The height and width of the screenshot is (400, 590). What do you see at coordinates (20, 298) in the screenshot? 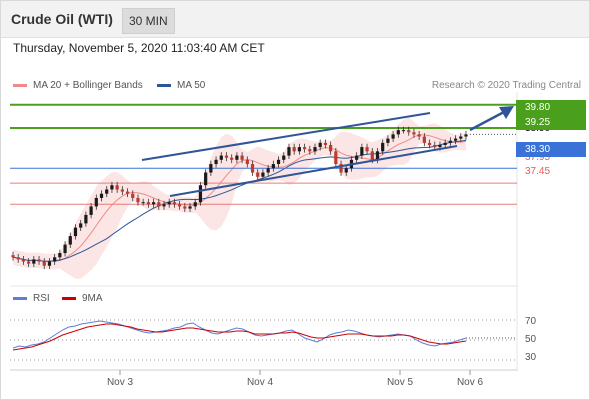
I see `rsi-swatch-icon` at bounding box center [20, 298].